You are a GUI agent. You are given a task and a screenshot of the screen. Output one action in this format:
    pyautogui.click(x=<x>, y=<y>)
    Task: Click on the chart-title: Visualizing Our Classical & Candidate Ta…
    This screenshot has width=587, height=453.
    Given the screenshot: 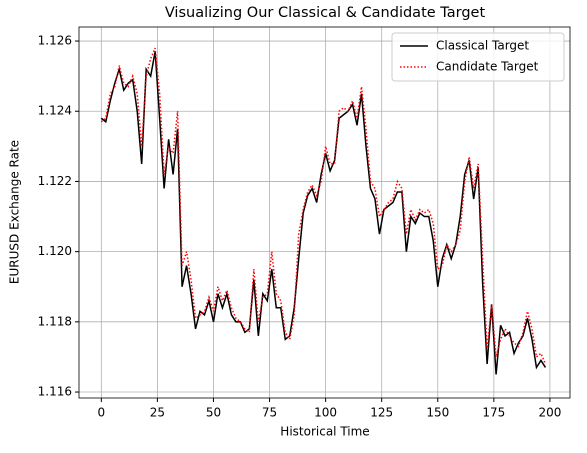 What is the action you would take?
    pyautogui.click(x=325, y=13)
    